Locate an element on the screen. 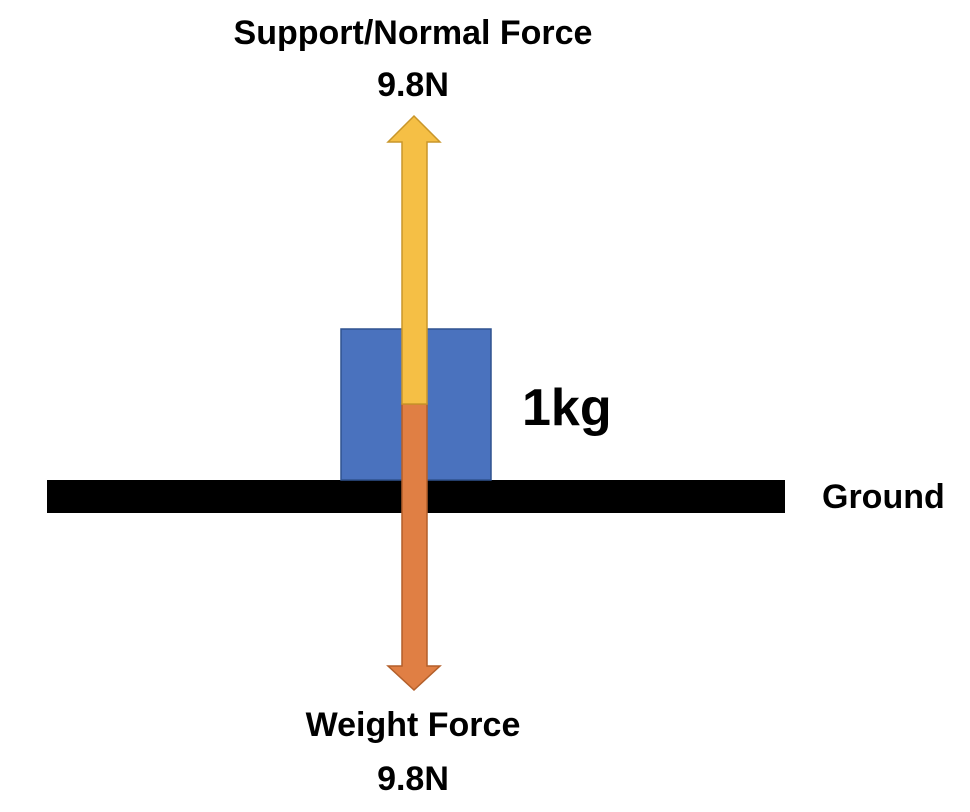 The height and width of the screenshot is (812, 970). support-force-label: Support/Normal Force is located at coordinates (413, 33).